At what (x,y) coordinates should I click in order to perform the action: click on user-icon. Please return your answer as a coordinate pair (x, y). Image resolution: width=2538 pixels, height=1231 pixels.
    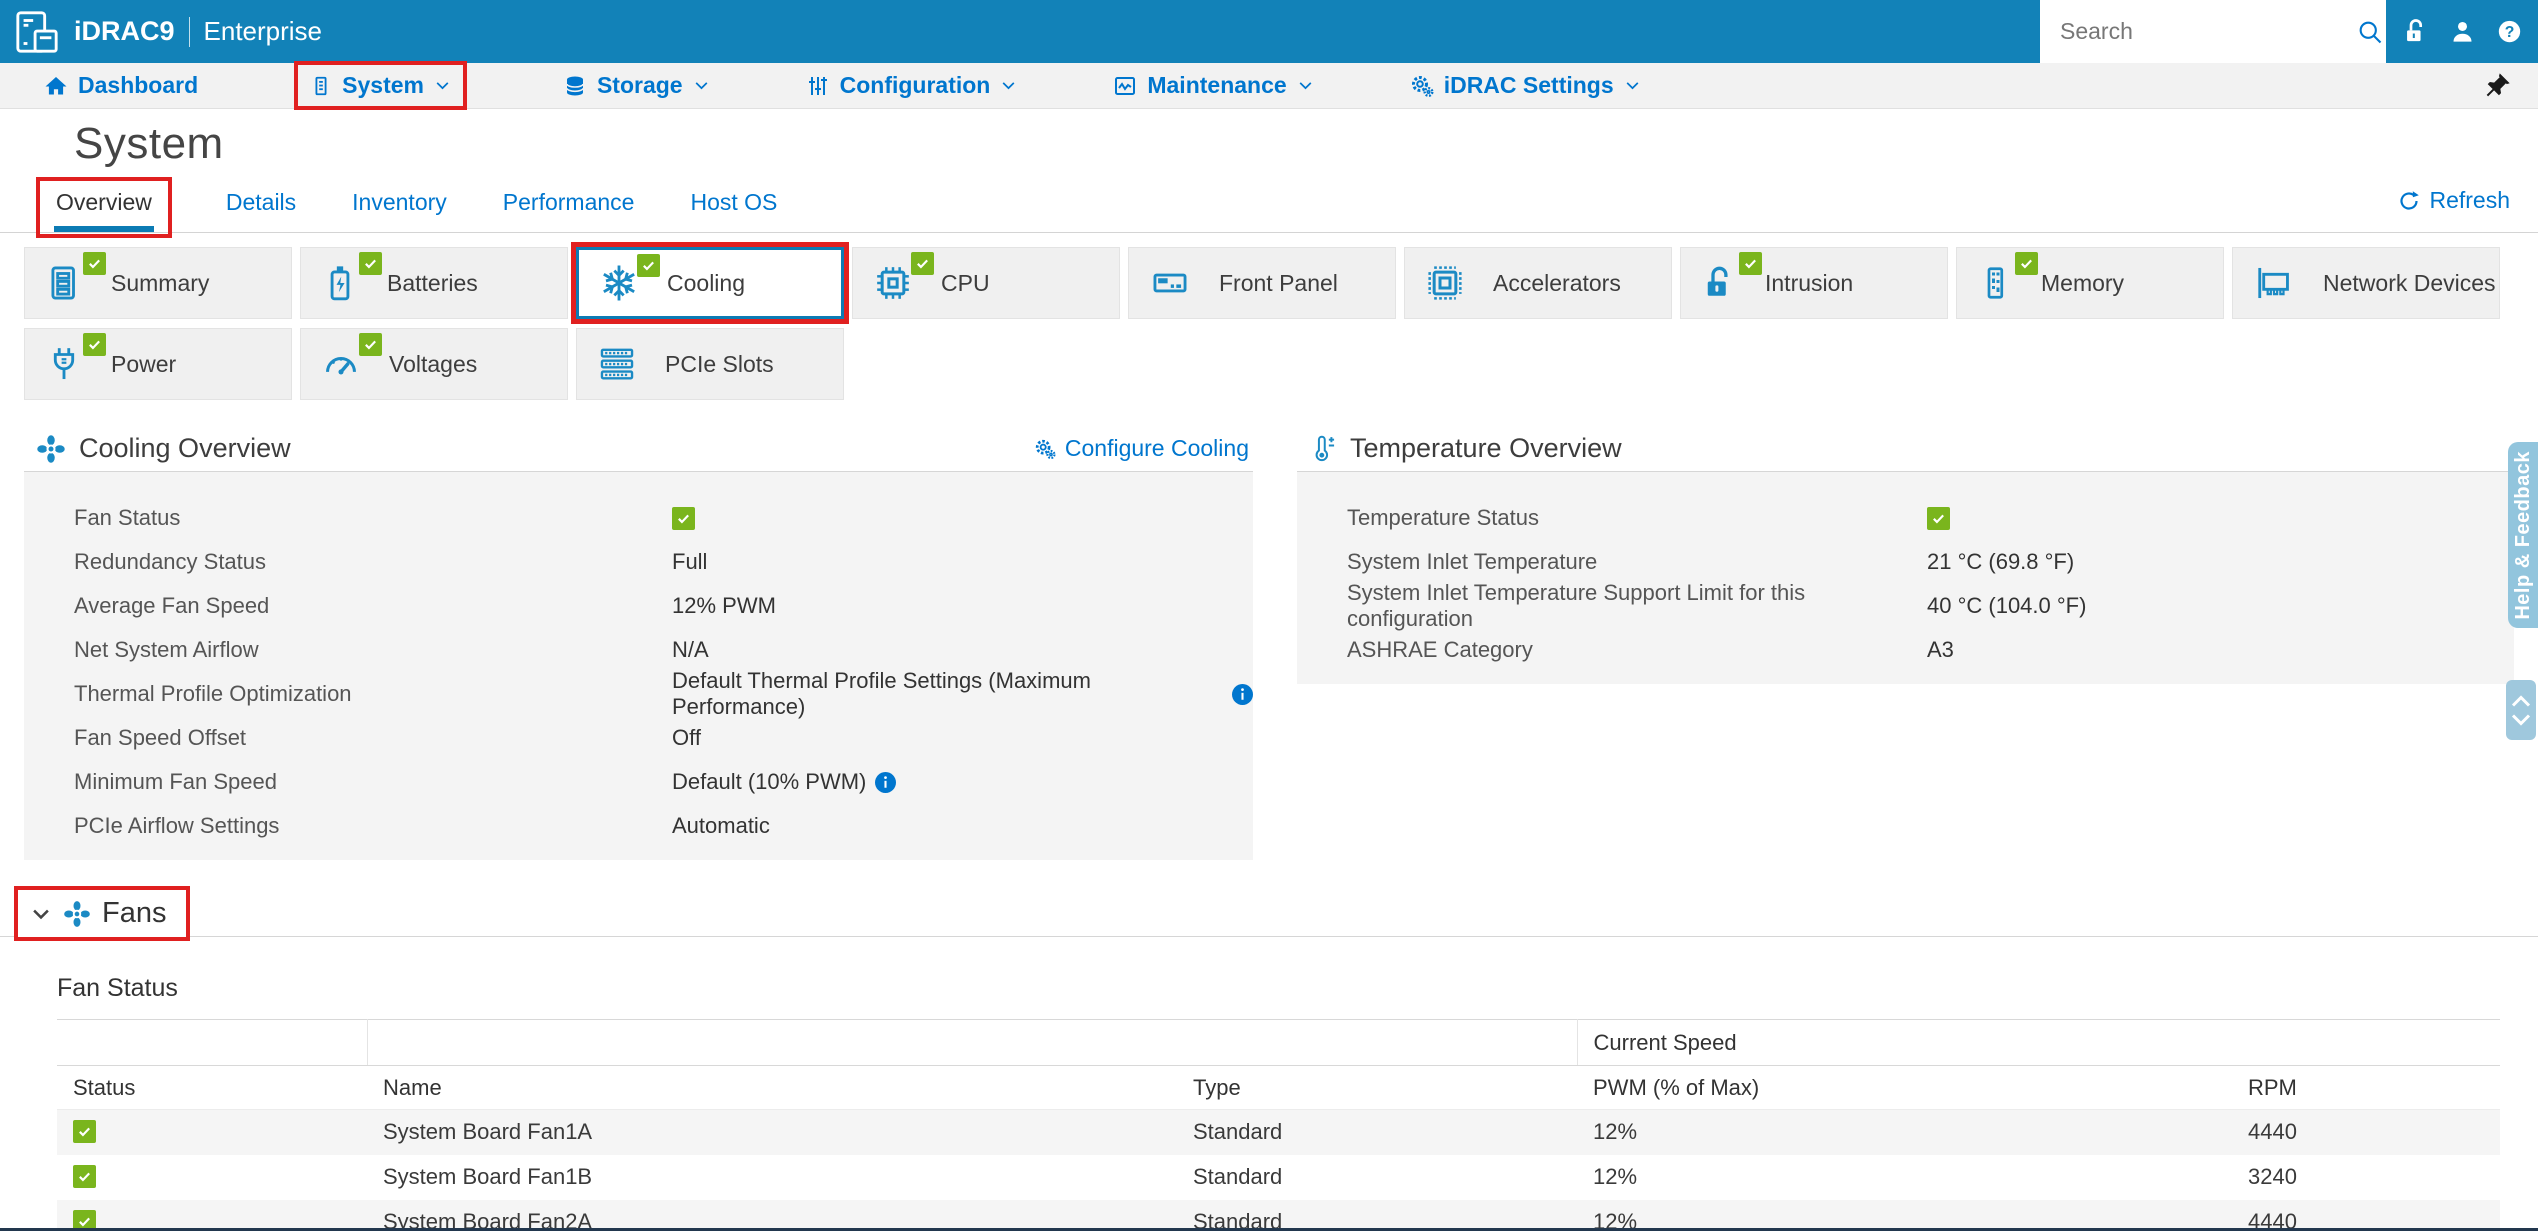
    Looking at the image, I should click on (2462, 31).